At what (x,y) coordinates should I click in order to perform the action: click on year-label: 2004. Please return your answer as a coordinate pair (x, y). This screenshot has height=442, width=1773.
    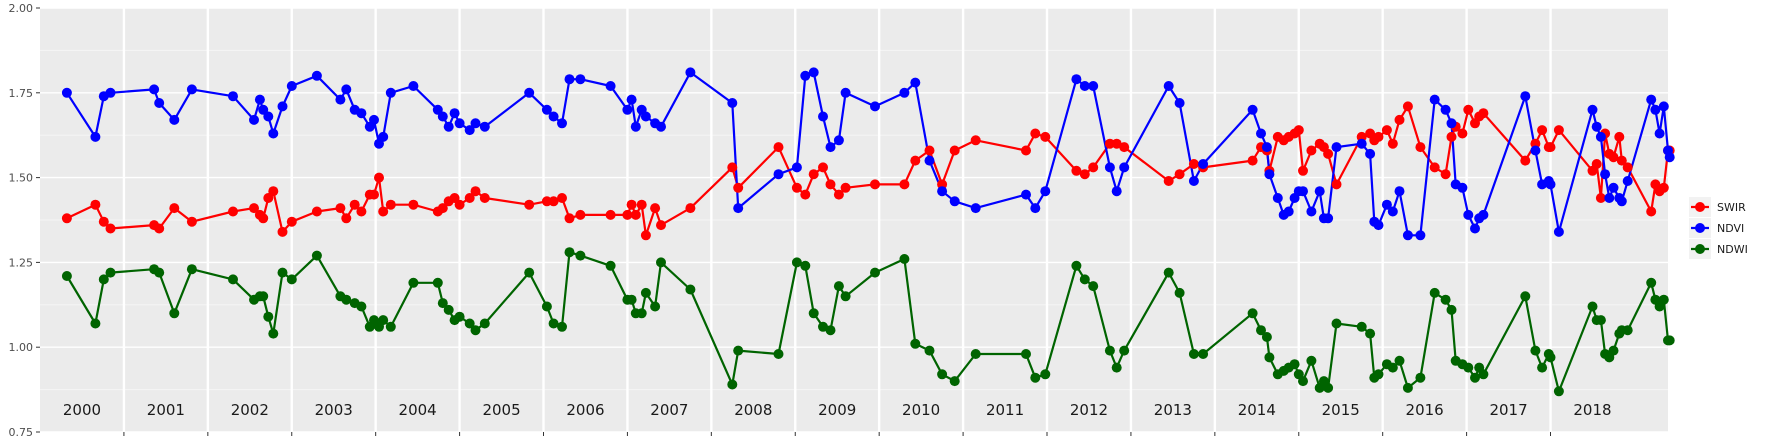
    Looking at the image, I should click on (418, 410).